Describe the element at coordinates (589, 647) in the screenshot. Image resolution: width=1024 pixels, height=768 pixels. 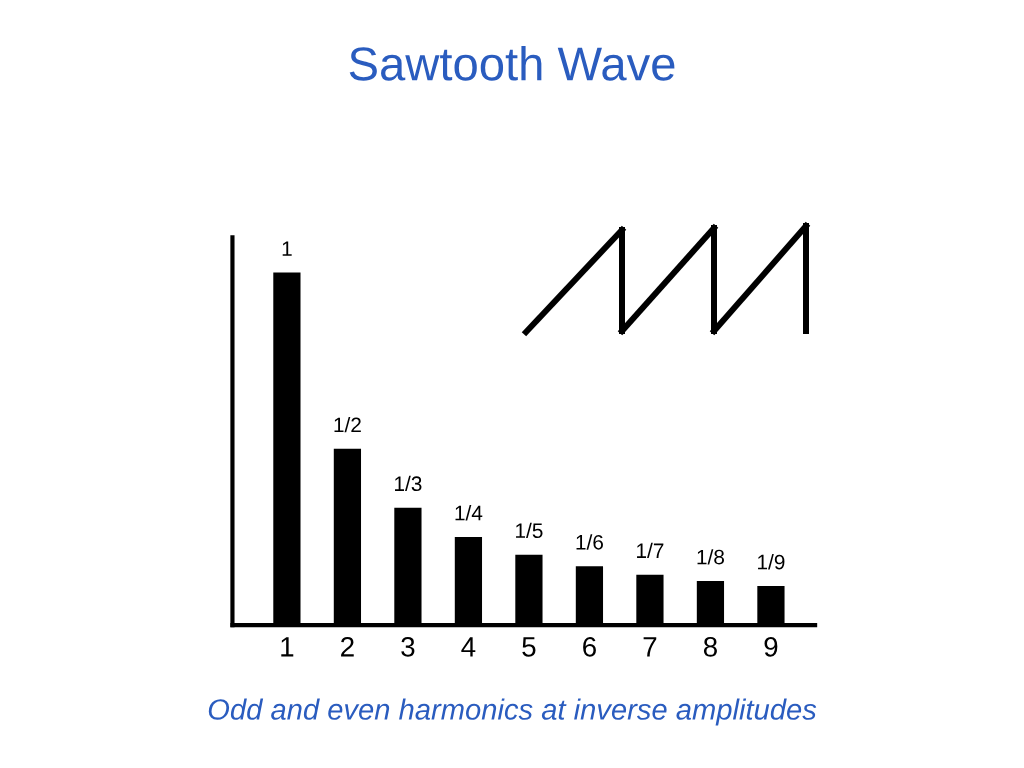
I see `x-tick-label: 6` at that location.